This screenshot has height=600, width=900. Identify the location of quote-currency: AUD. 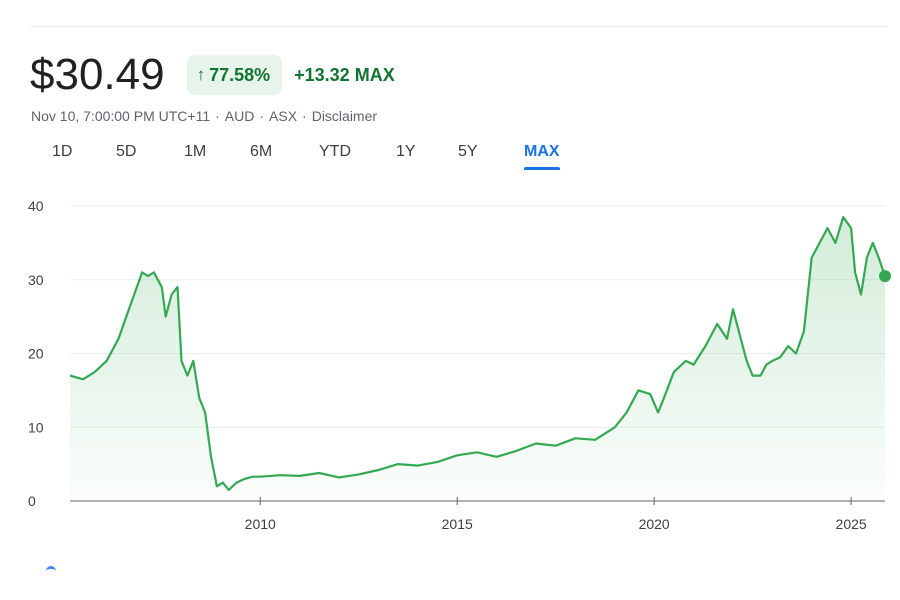
(239, 116).